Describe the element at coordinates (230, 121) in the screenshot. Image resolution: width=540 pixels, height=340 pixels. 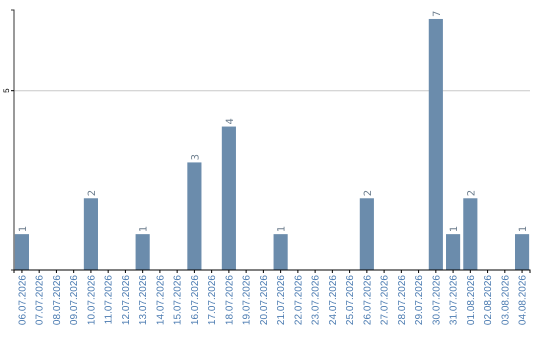
I see `data-label: 4` at that location.